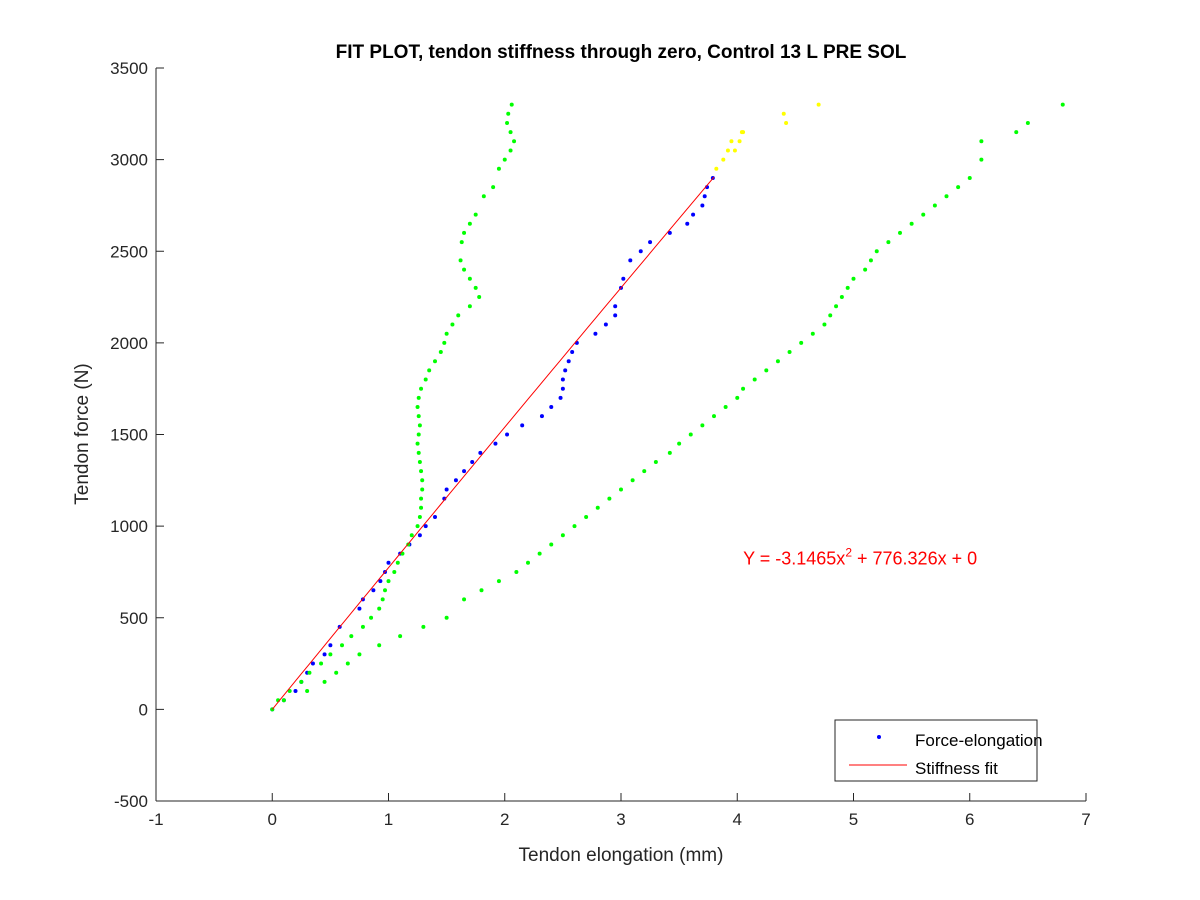 Image resolution: width=1200 pixels, height=900 pixels. Describe the element at coordinates (620, 819) in the screenshot. I see `x-tick-label: 3` at that location.